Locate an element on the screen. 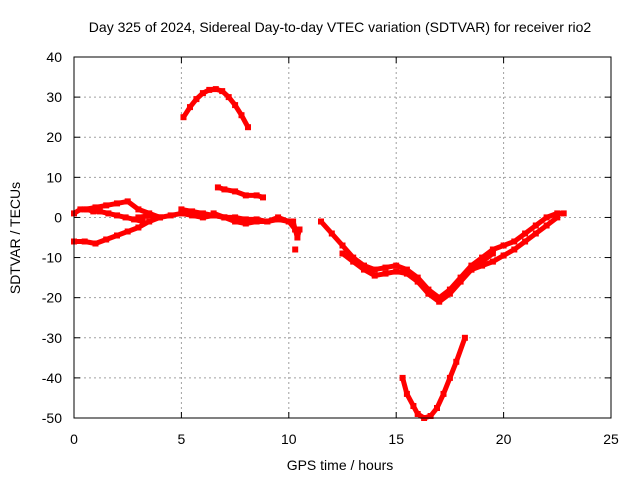 The height and width of the screenshot is (480, 640). y-tick-label: 30 is located at coordinates (54, 97).